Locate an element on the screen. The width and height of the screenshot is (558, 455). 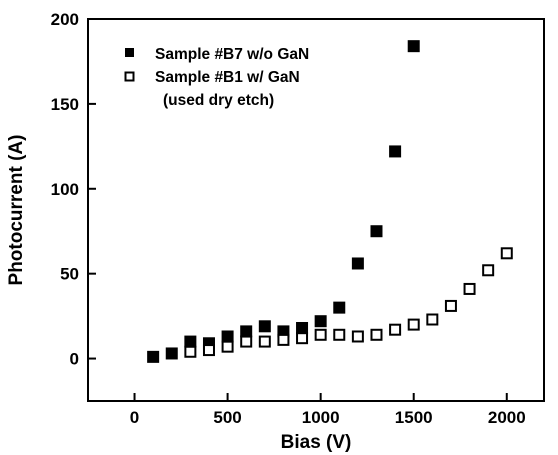
y-tick-label: 50 is located at coordinates (69, 274).